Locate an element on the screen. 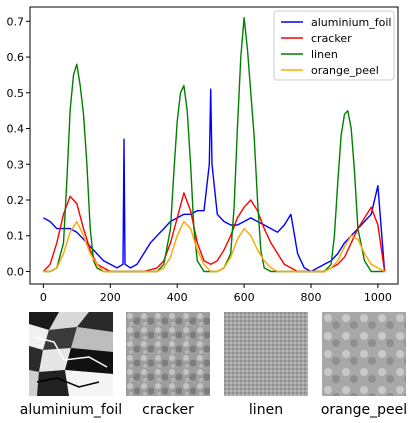  legend-label-cracker: cracker is located at coordinates (331, 38).